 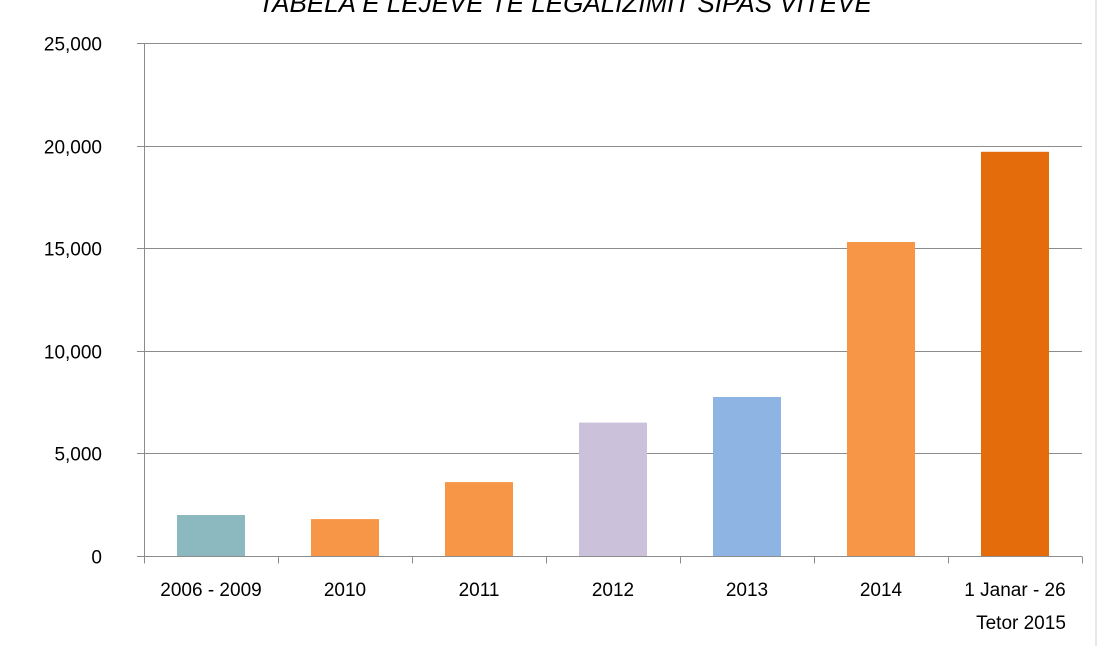 I want to click on y-tick-label: 25,000, so click(x=73, y=45).